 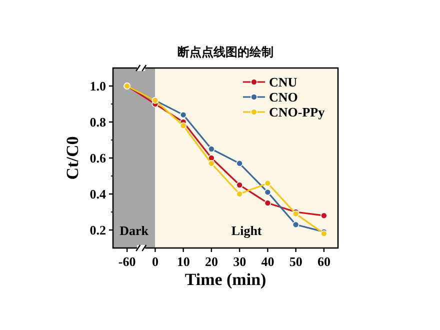 What do you see at coordinates (72, 158) in the screenshot?
I see `y-axis-title: Ct/C0` at bounding box center [72, 158].